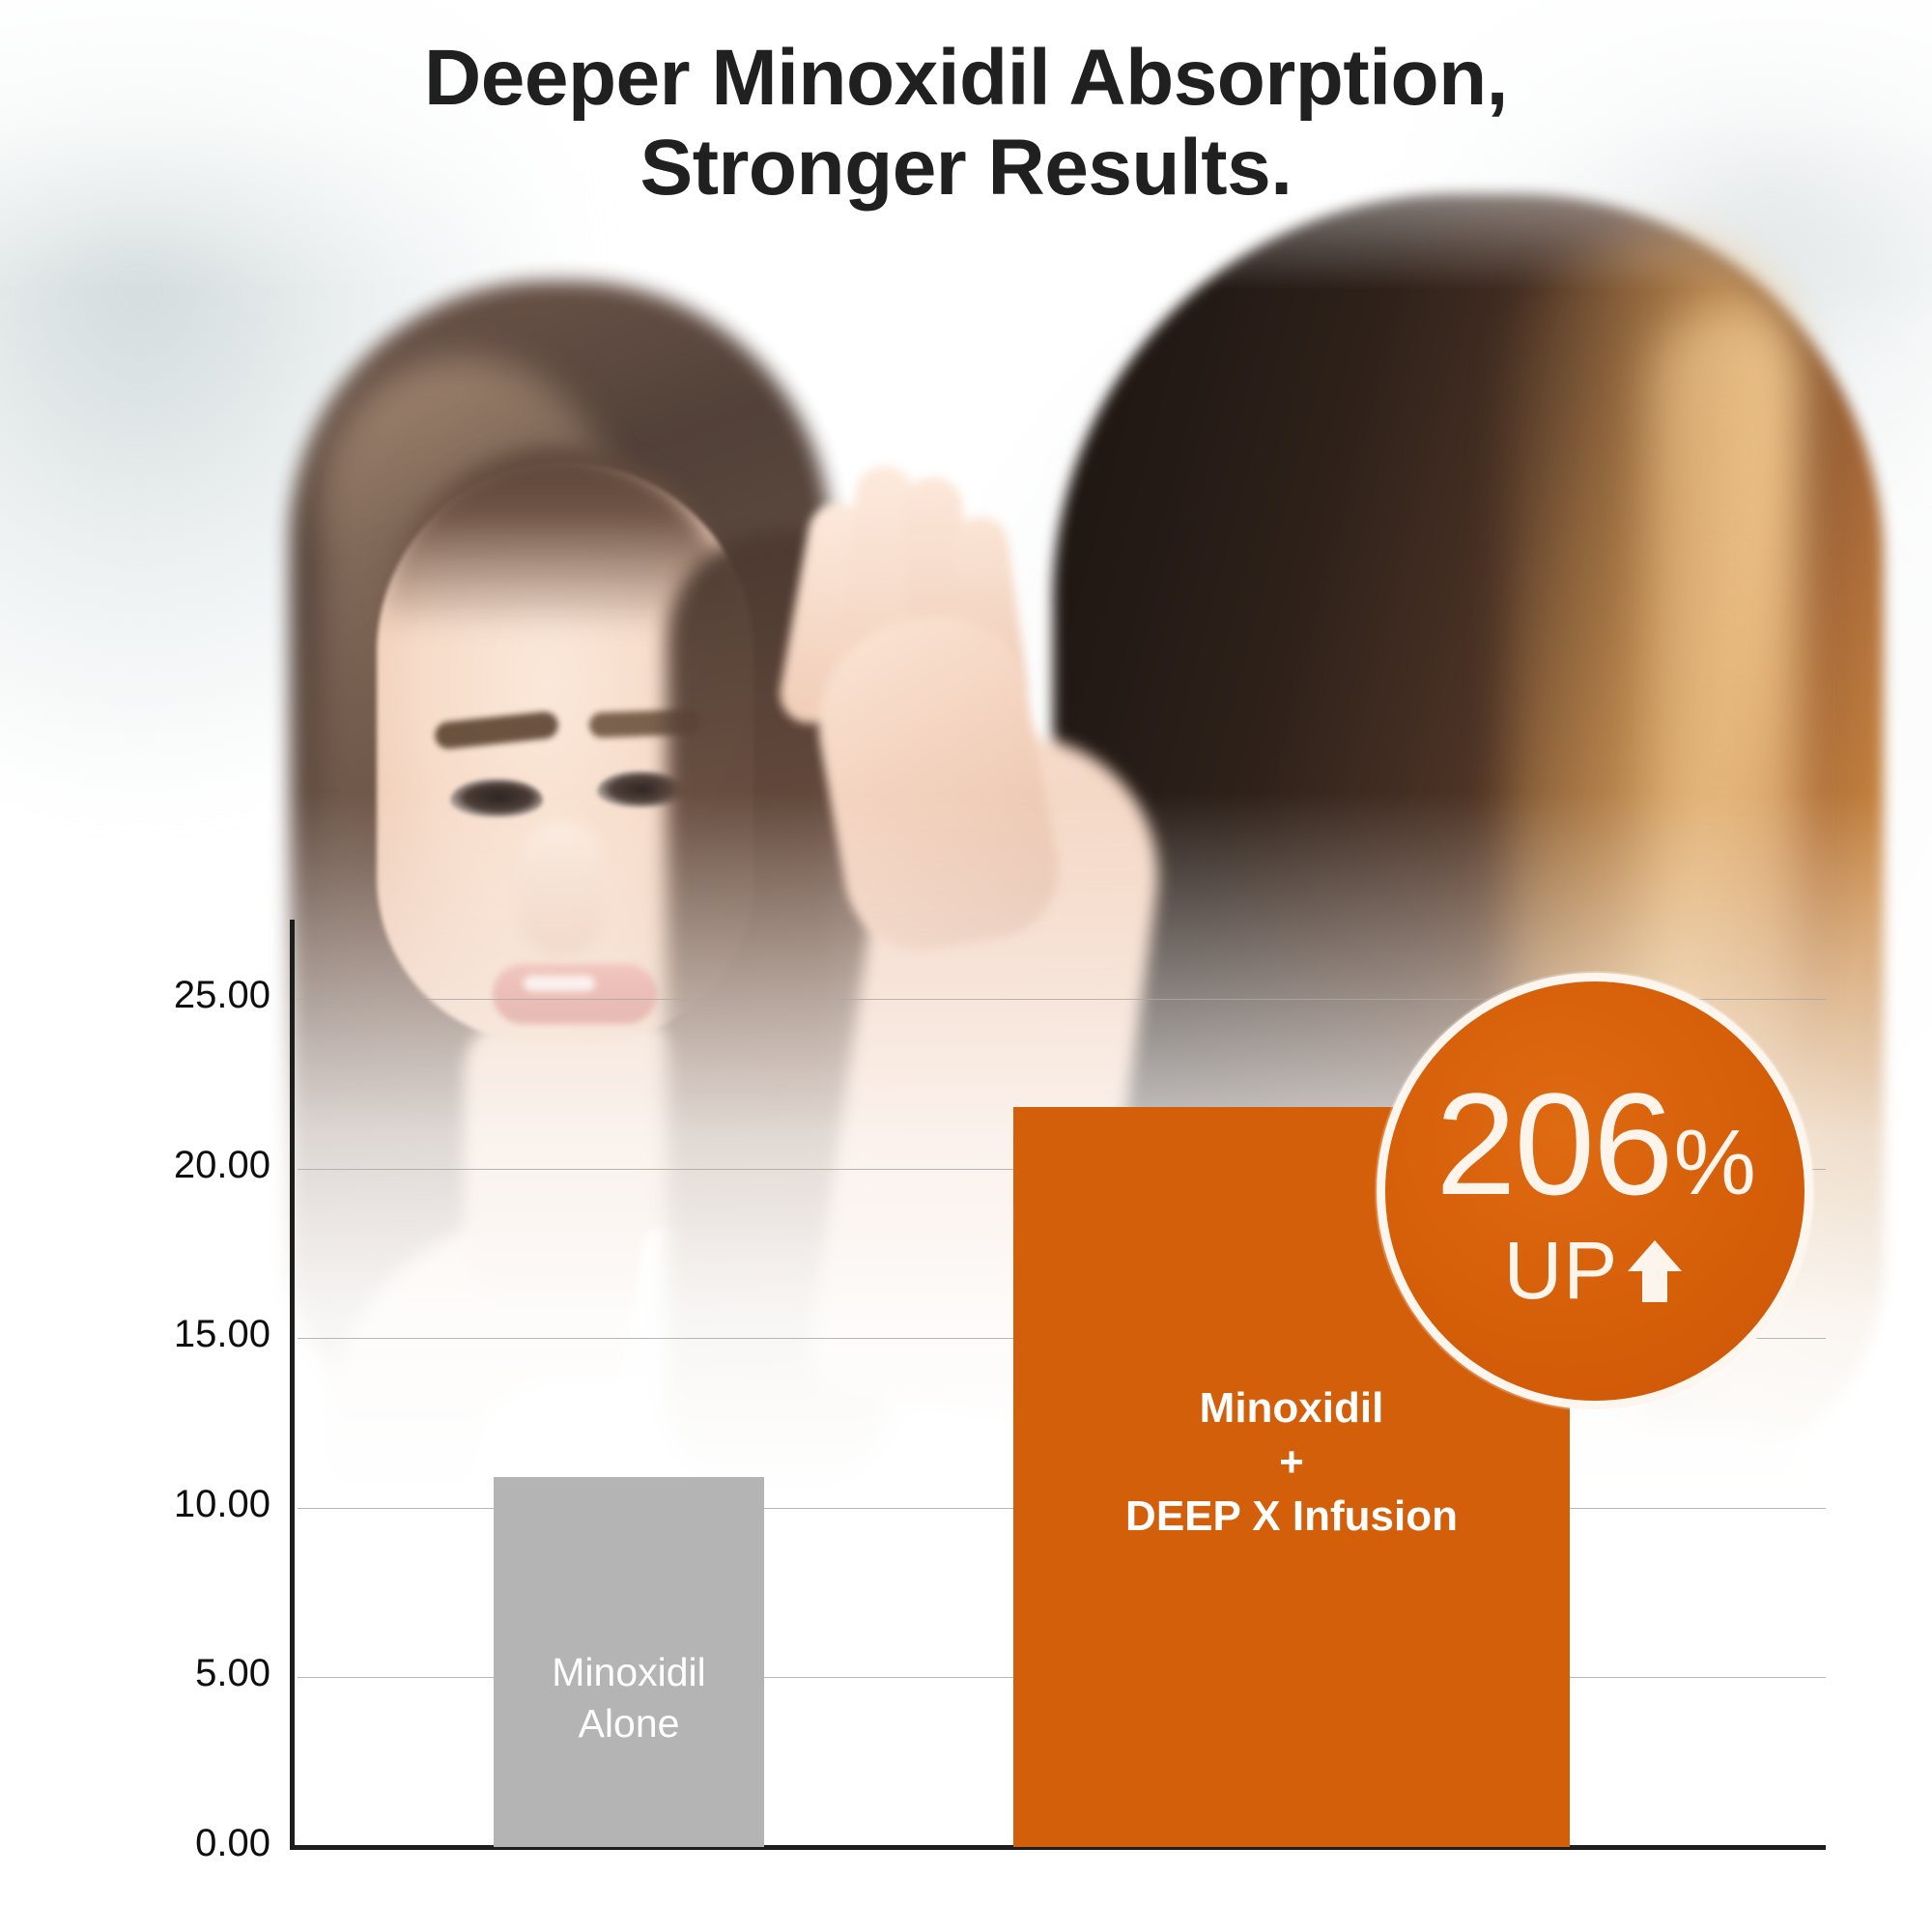 The height and width of the screenshot is (1932, 1932). What do you see at coordinates (1714, 1162) in the screenshot?
I see `badge-percent-sign: %` at bounding box center [1714, 1162].